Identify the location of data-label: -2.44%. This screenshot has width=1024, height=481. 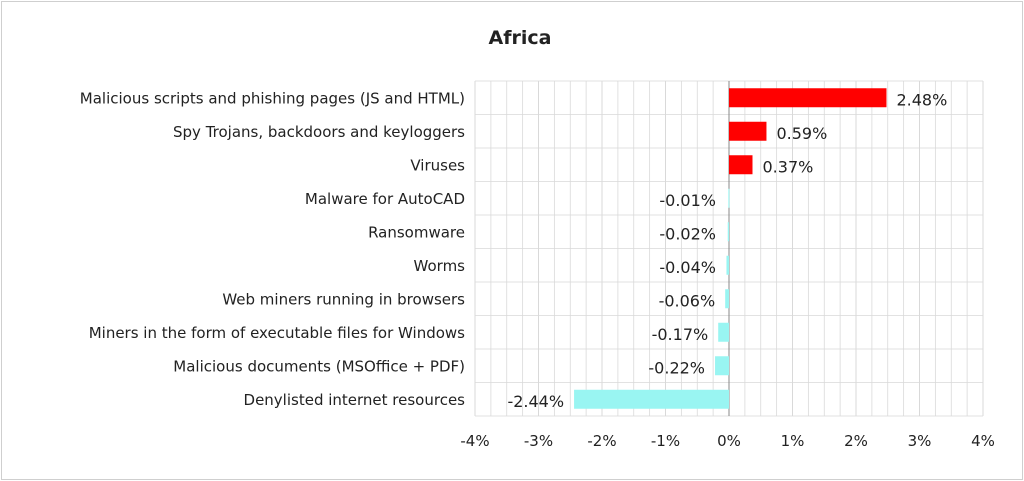
(535, 401).